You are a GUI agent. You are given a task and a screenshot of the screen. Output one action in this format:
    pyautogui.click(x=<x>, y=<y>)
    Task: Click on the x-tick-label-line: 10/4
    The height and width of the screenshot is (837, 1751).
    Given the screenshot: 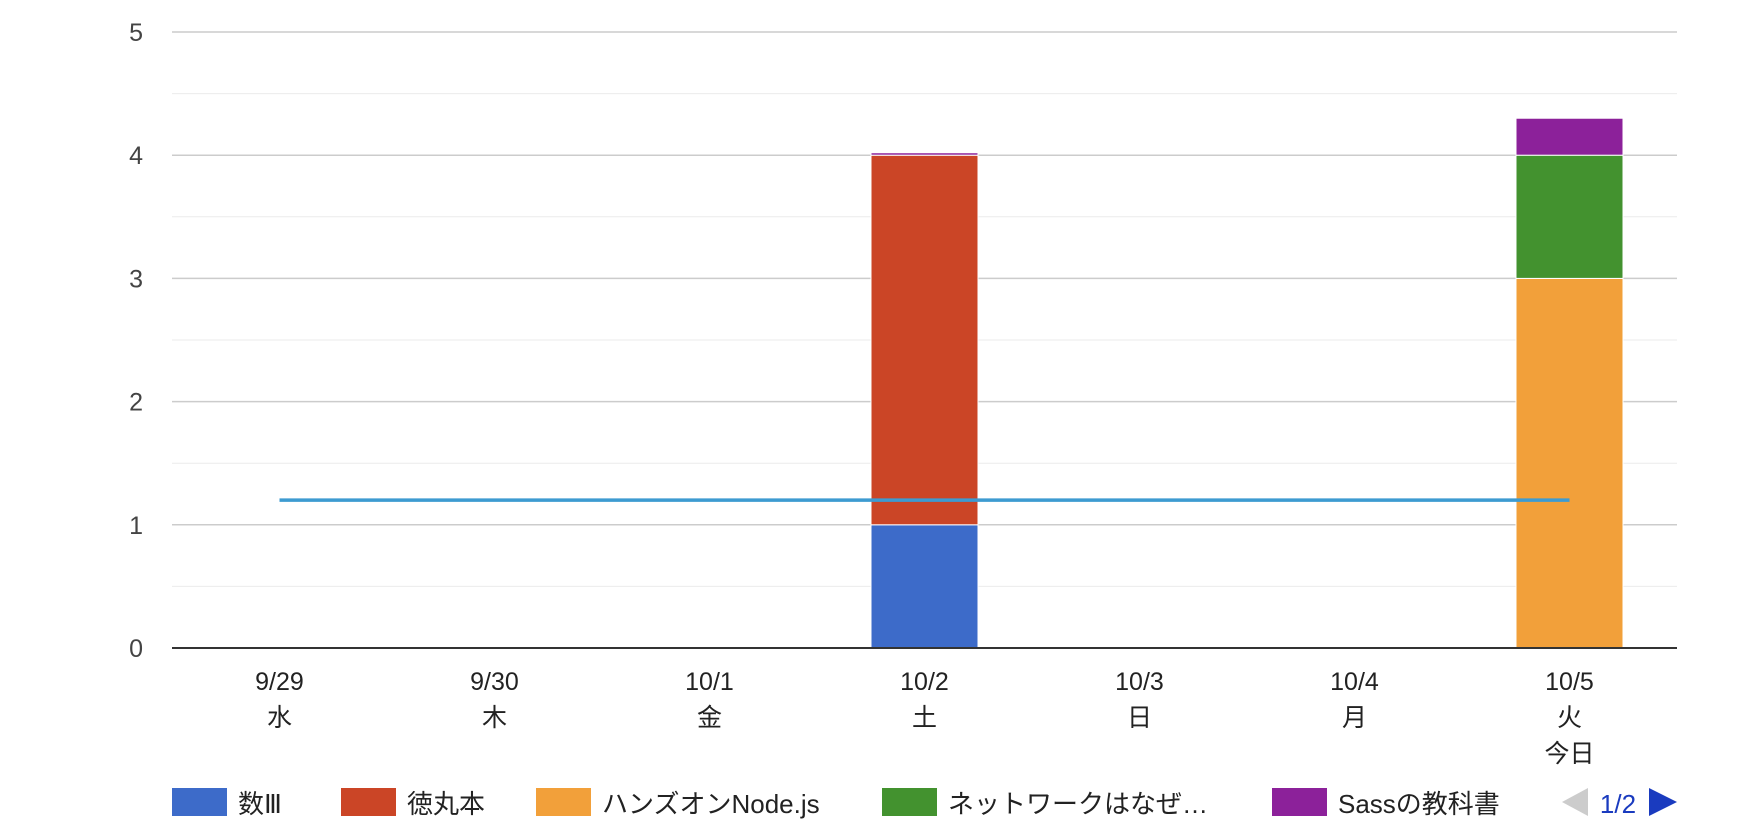 What is the action you would take?
    pyautogui.click(x=1354, y=682)
    